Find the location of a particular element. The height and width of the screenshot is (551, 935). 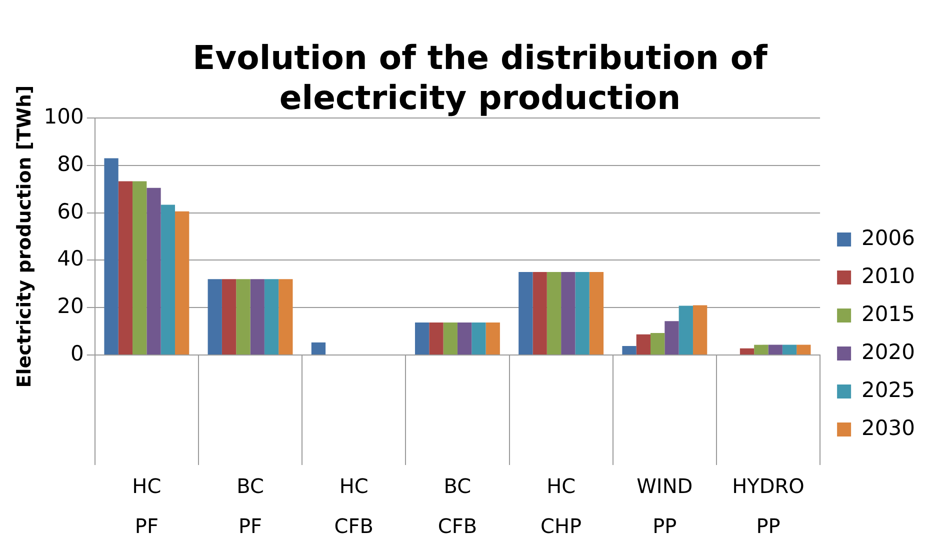

y-tick-label: 60 is located at coordinates (70, 211).